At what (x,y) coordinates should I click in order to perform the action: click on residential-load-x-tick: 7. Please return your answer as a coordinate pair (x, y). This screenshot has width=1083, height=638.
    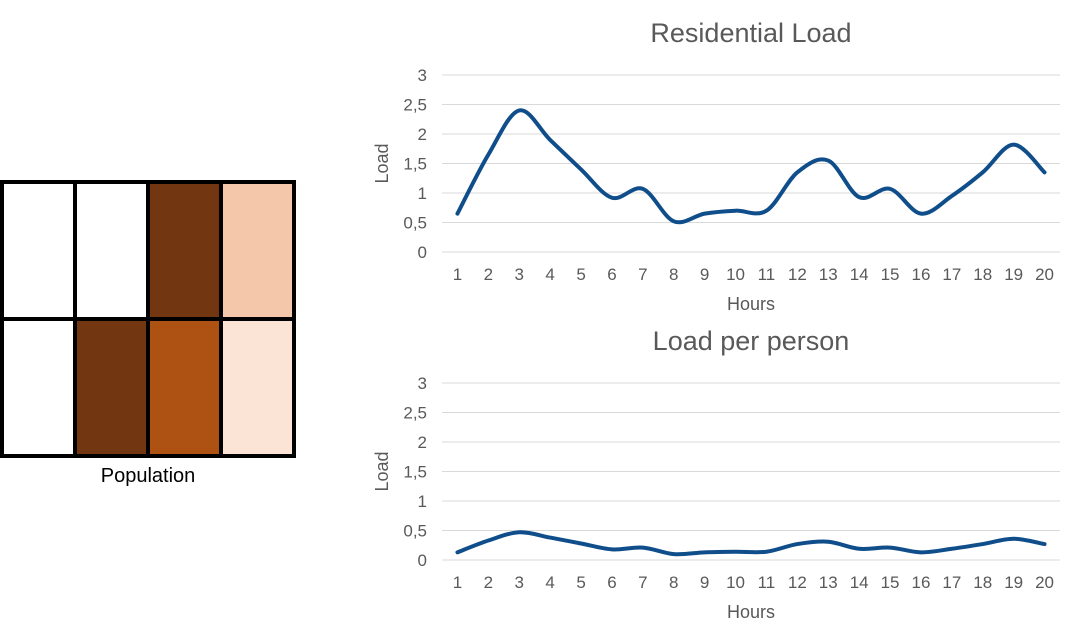
    Looking at the image, I should click on (642, 274).